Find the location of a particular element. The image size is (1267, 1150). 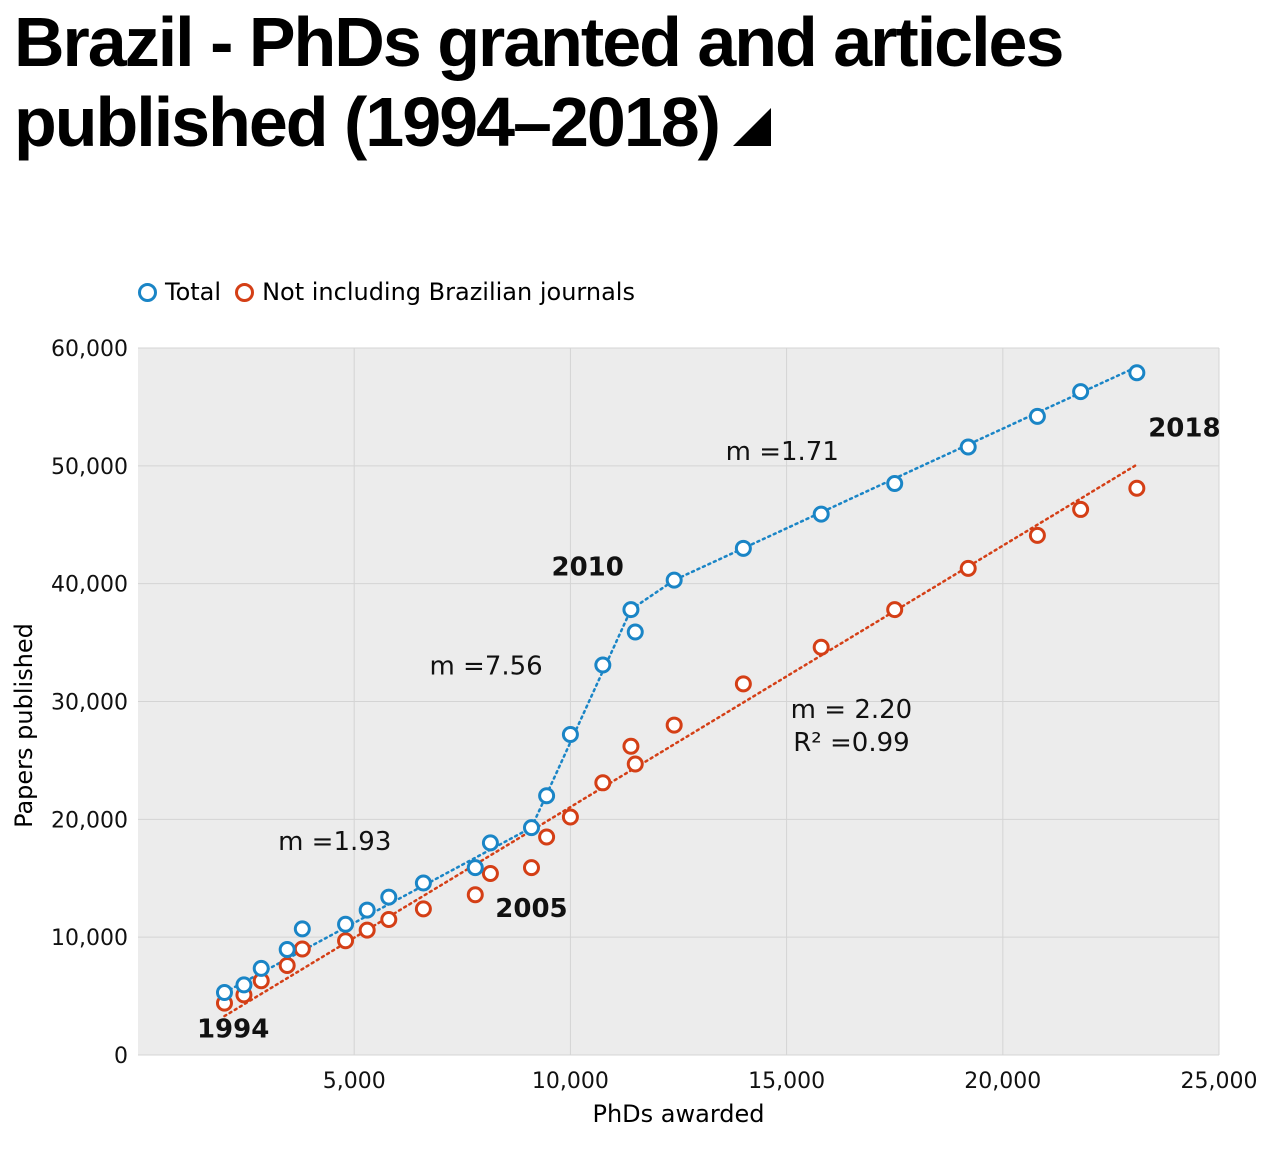

slope-annotation: m =1.71 is located at coordinates (782, 452).